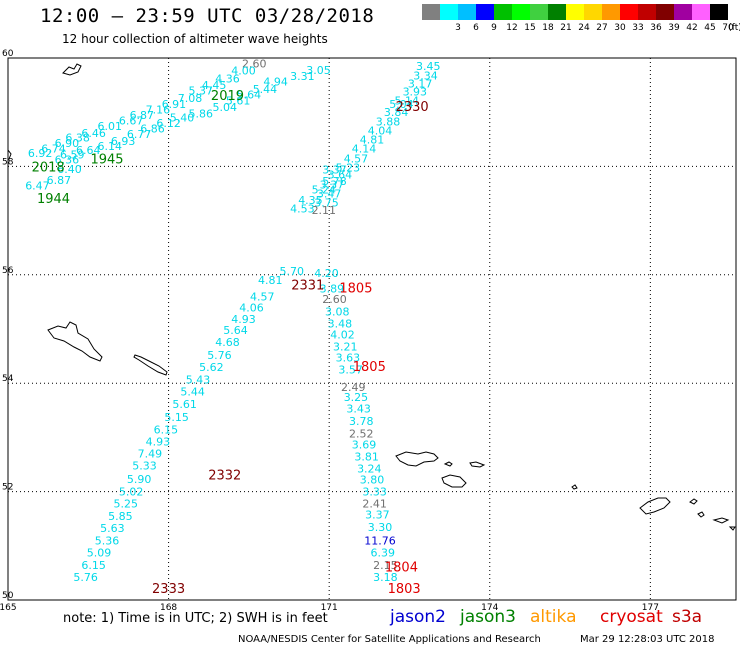 The height and width of the screenshot is (650, 740). What do you see at coordinates (251, 307) in the screenshot?
I see `wave-height-label: 4.06` at bounding box center [251, 307].